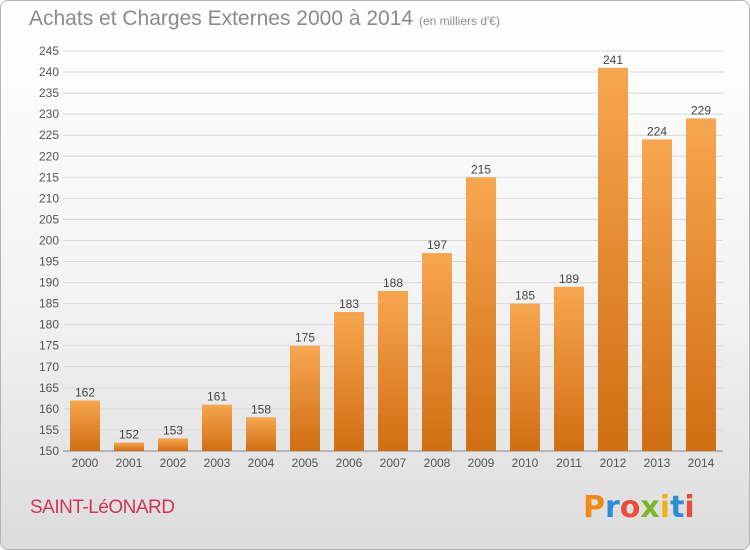 The image size is (750, 550). I want to click on y-tick-label: 210, so click(49, 198).